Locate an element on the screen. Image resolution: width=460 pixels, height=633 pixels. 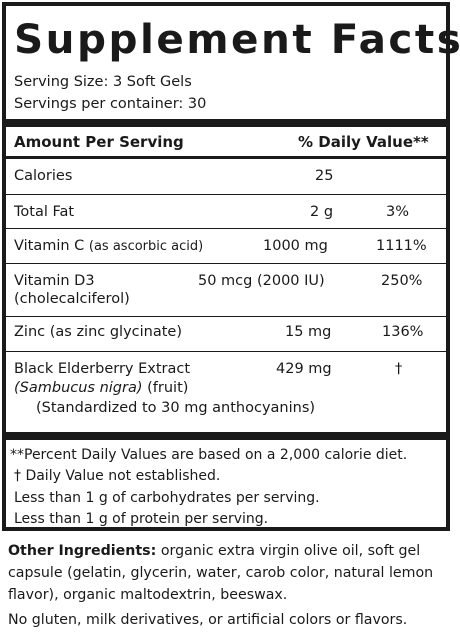
footnote-dagger: † Daily Value not established. is located at coordinates (117, 476).